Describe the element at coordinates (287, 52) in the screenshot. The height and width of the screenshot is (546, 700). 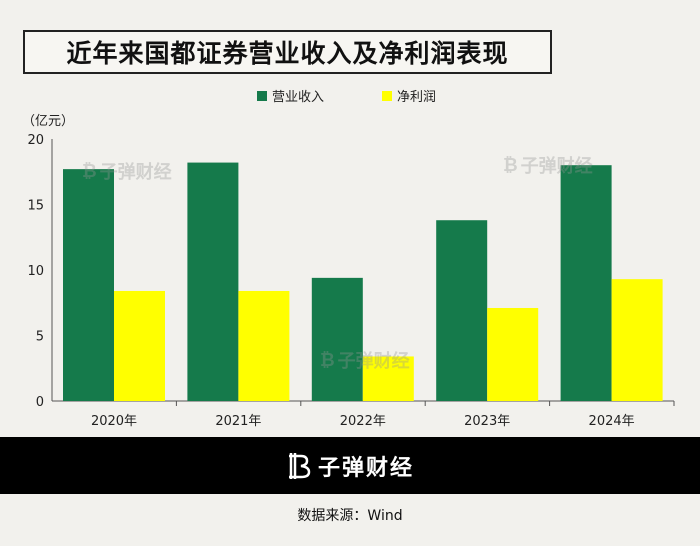
I see `chart-title: 近年来国都证券营业收入及净利润表现` at that location.